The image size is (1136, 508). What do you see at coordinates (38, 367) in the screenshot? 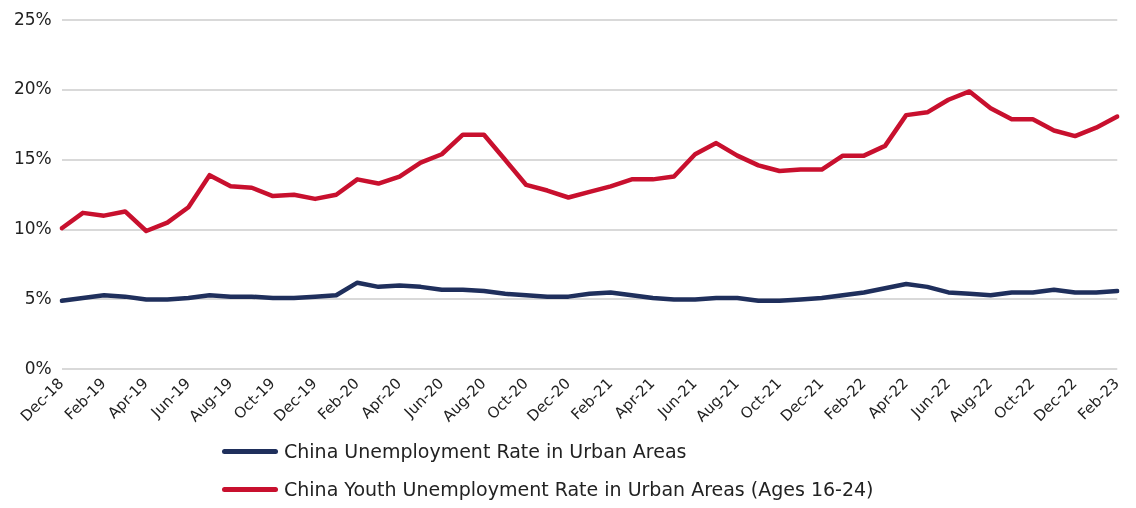
I see `y-tick-label: 0%` at bounding box center [38, 367].